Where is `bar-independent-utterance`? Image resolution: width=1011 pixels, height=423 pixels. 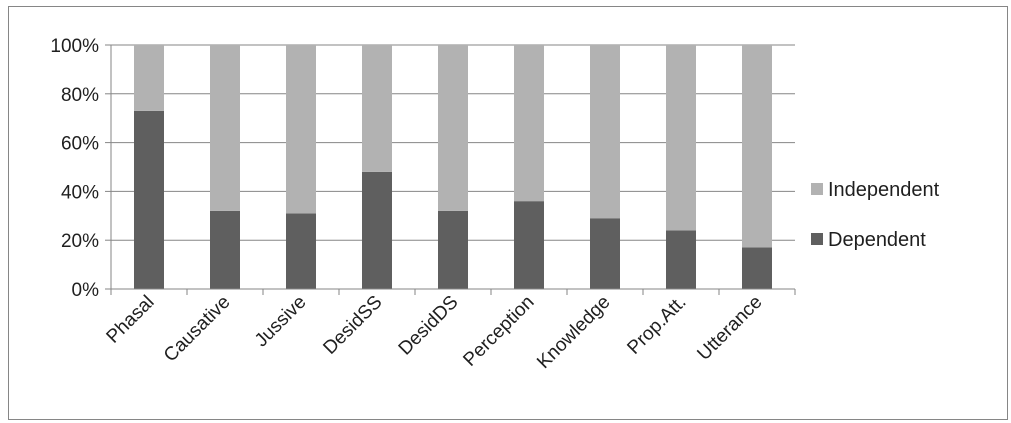 bar-independent-utterance is located at coordinates (757, 146).